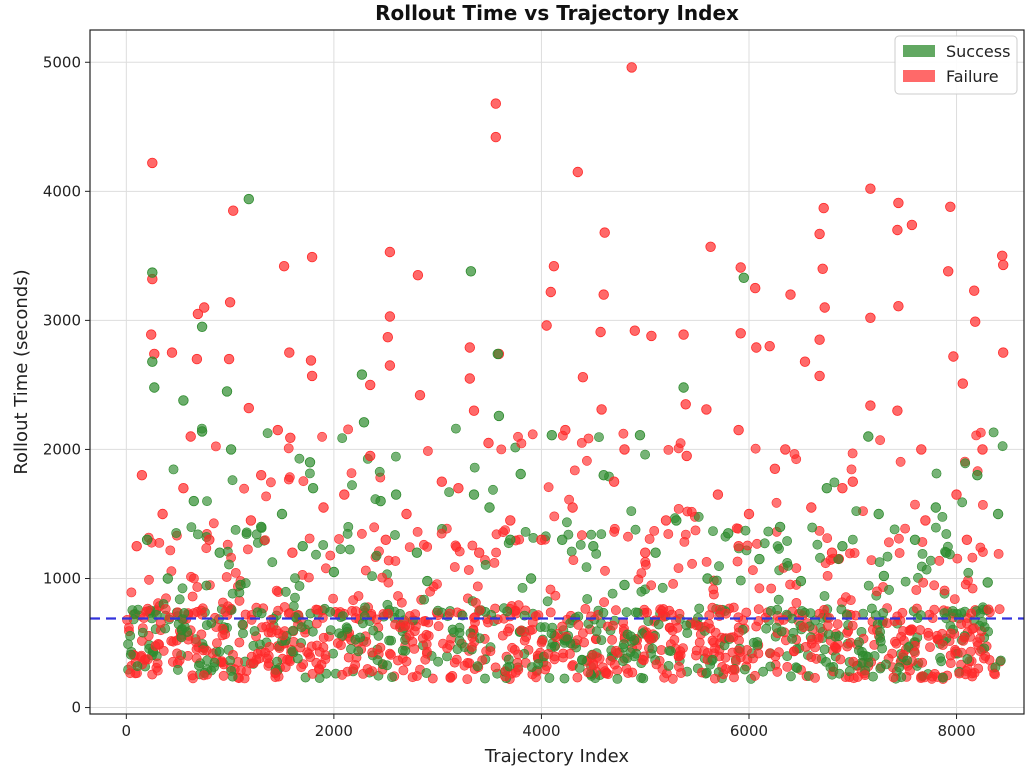 Image resolution: width=1034 pixels, height=776 pixels. What do you see at coordinates (549, 727) in the screenshot?
I see `x-axis-ticks: 0 2000 4000 6000 8000` at bounding box center [549, 727].